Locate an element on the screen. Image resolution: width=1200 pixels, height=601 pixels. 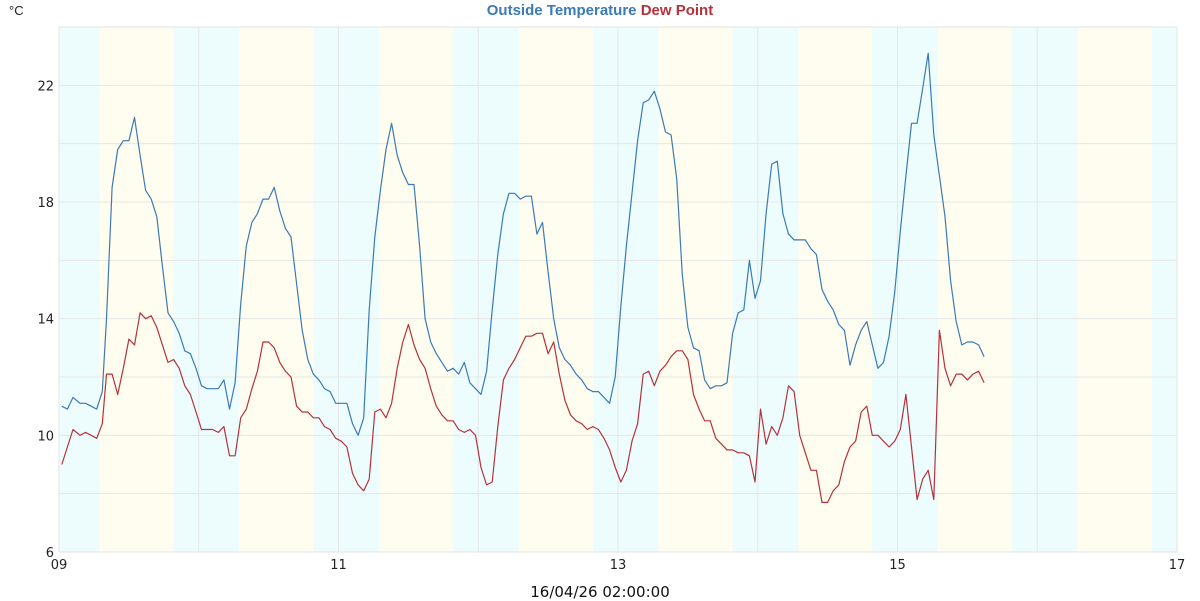
y-tick-label: 10 is located at coordinates (45, 436).